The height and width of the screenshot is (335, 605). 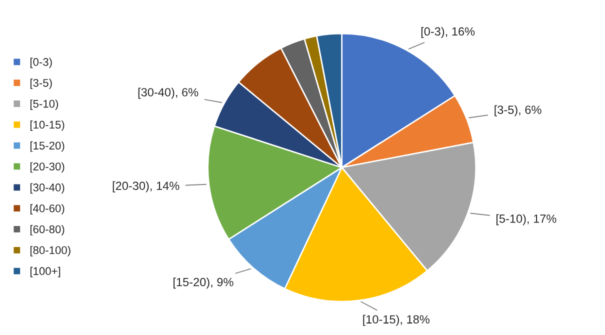 I want to click on legend-label: [40-60), so click(x=47, y=209).